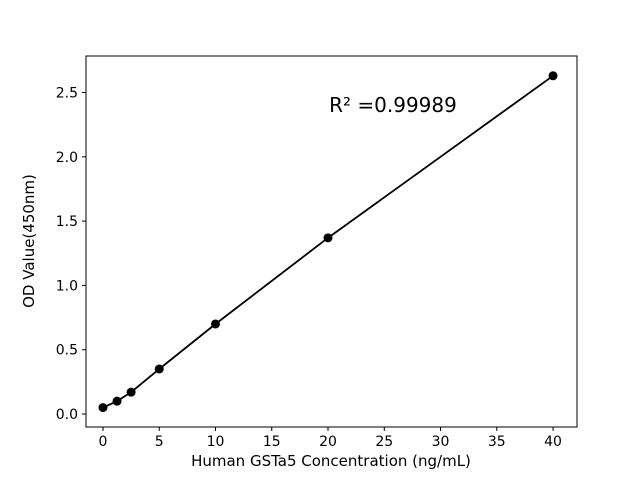 Image resolution: width=640 pixels, height=484 pixels. Describe the element at coordinates (331, 461) in the screenshot. I see `x-axis-label: Human GSTa5 Concentration (ng/mL)` at that location.